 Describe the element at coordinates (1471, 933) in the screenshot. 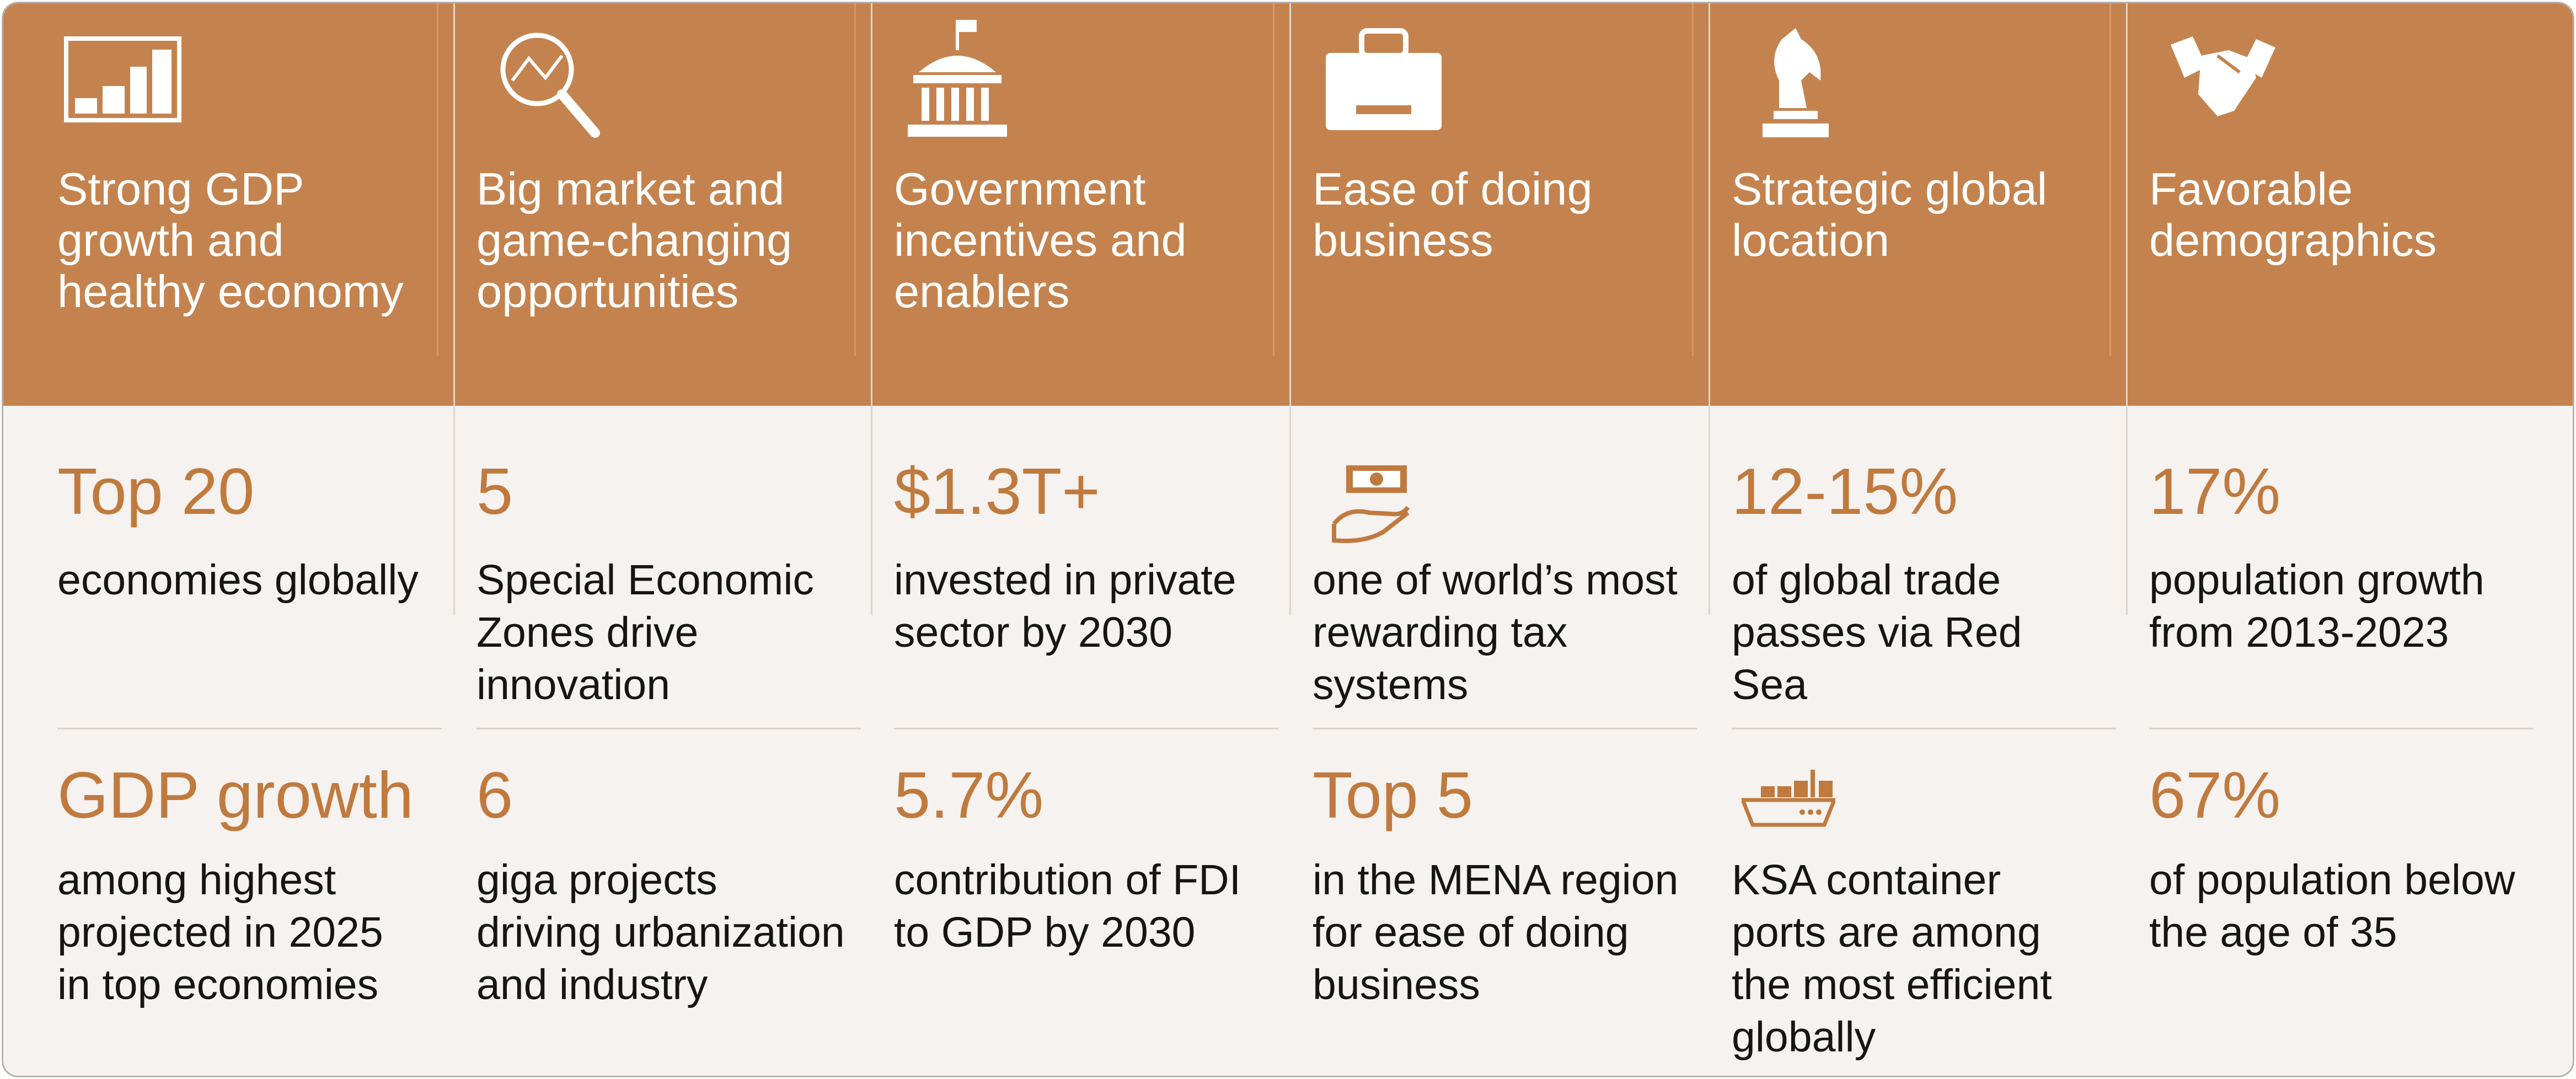

I see `stat-description: for ease of doing` at that location.